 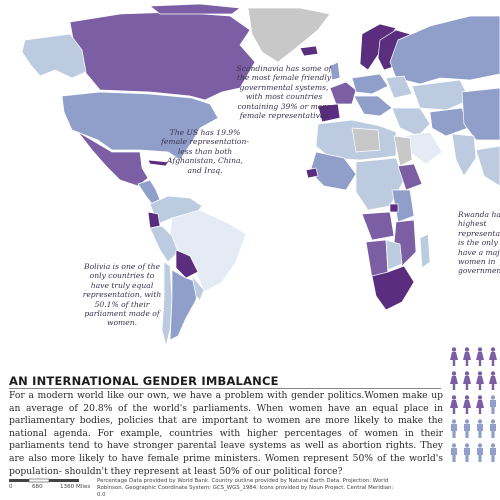 I want to click on ukraine-belarus, so click(x=399, y=87).